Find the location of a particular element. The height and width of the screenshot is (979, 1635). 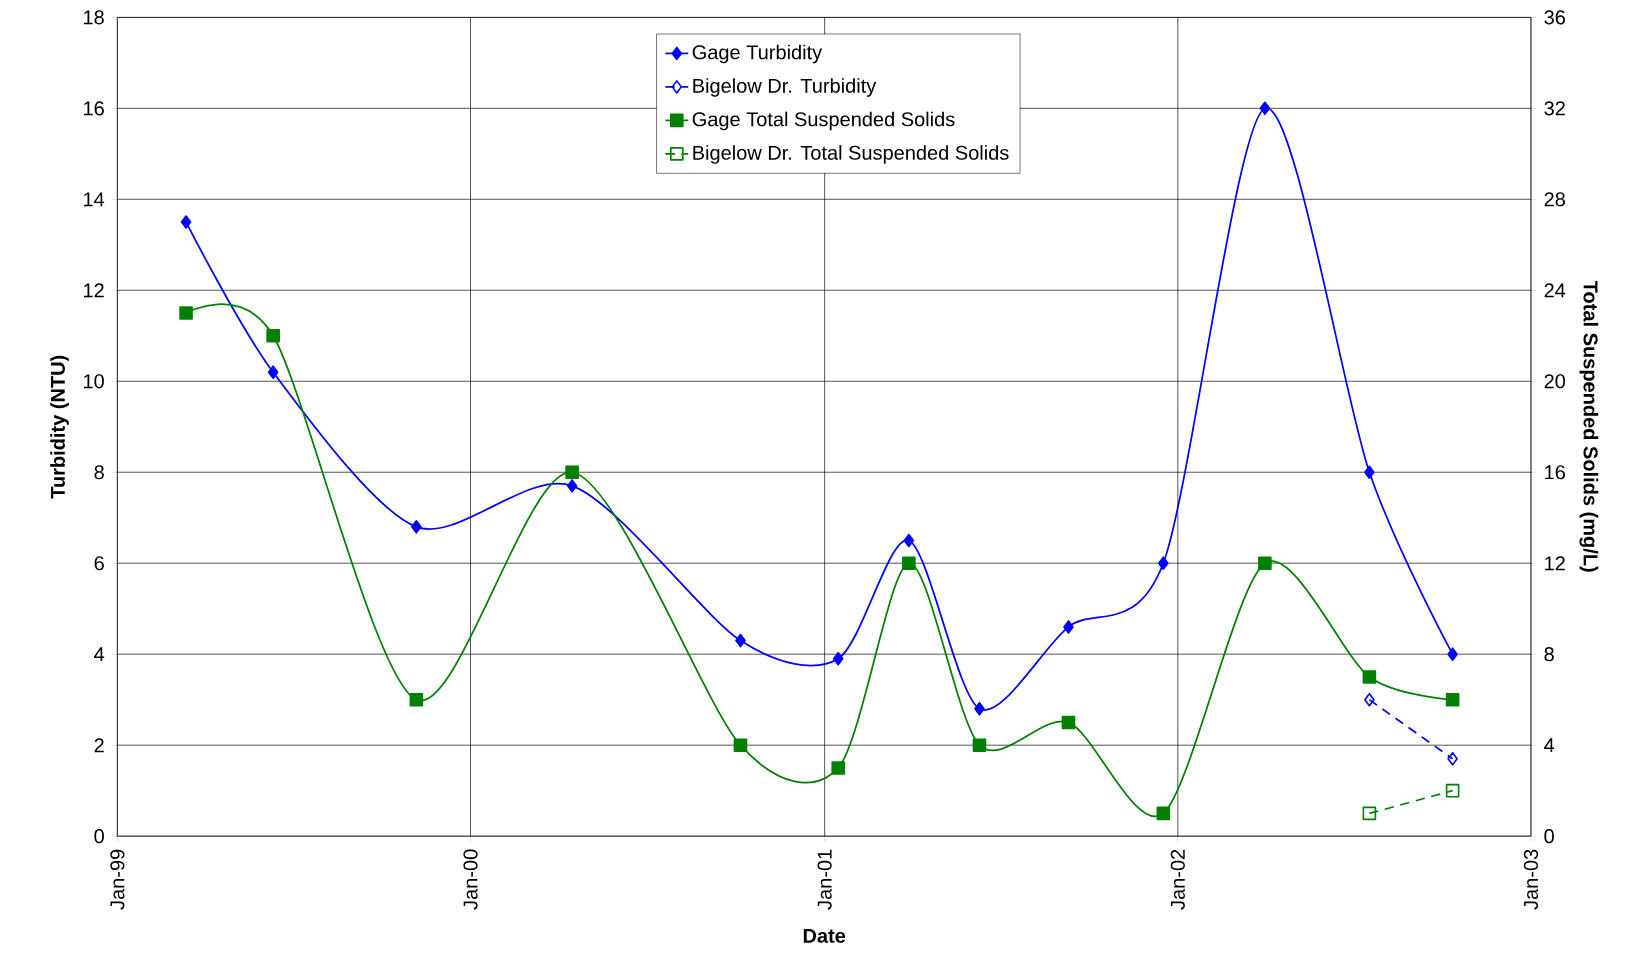

y2-tick-label: 12 is located at coordinates (1555, 563).